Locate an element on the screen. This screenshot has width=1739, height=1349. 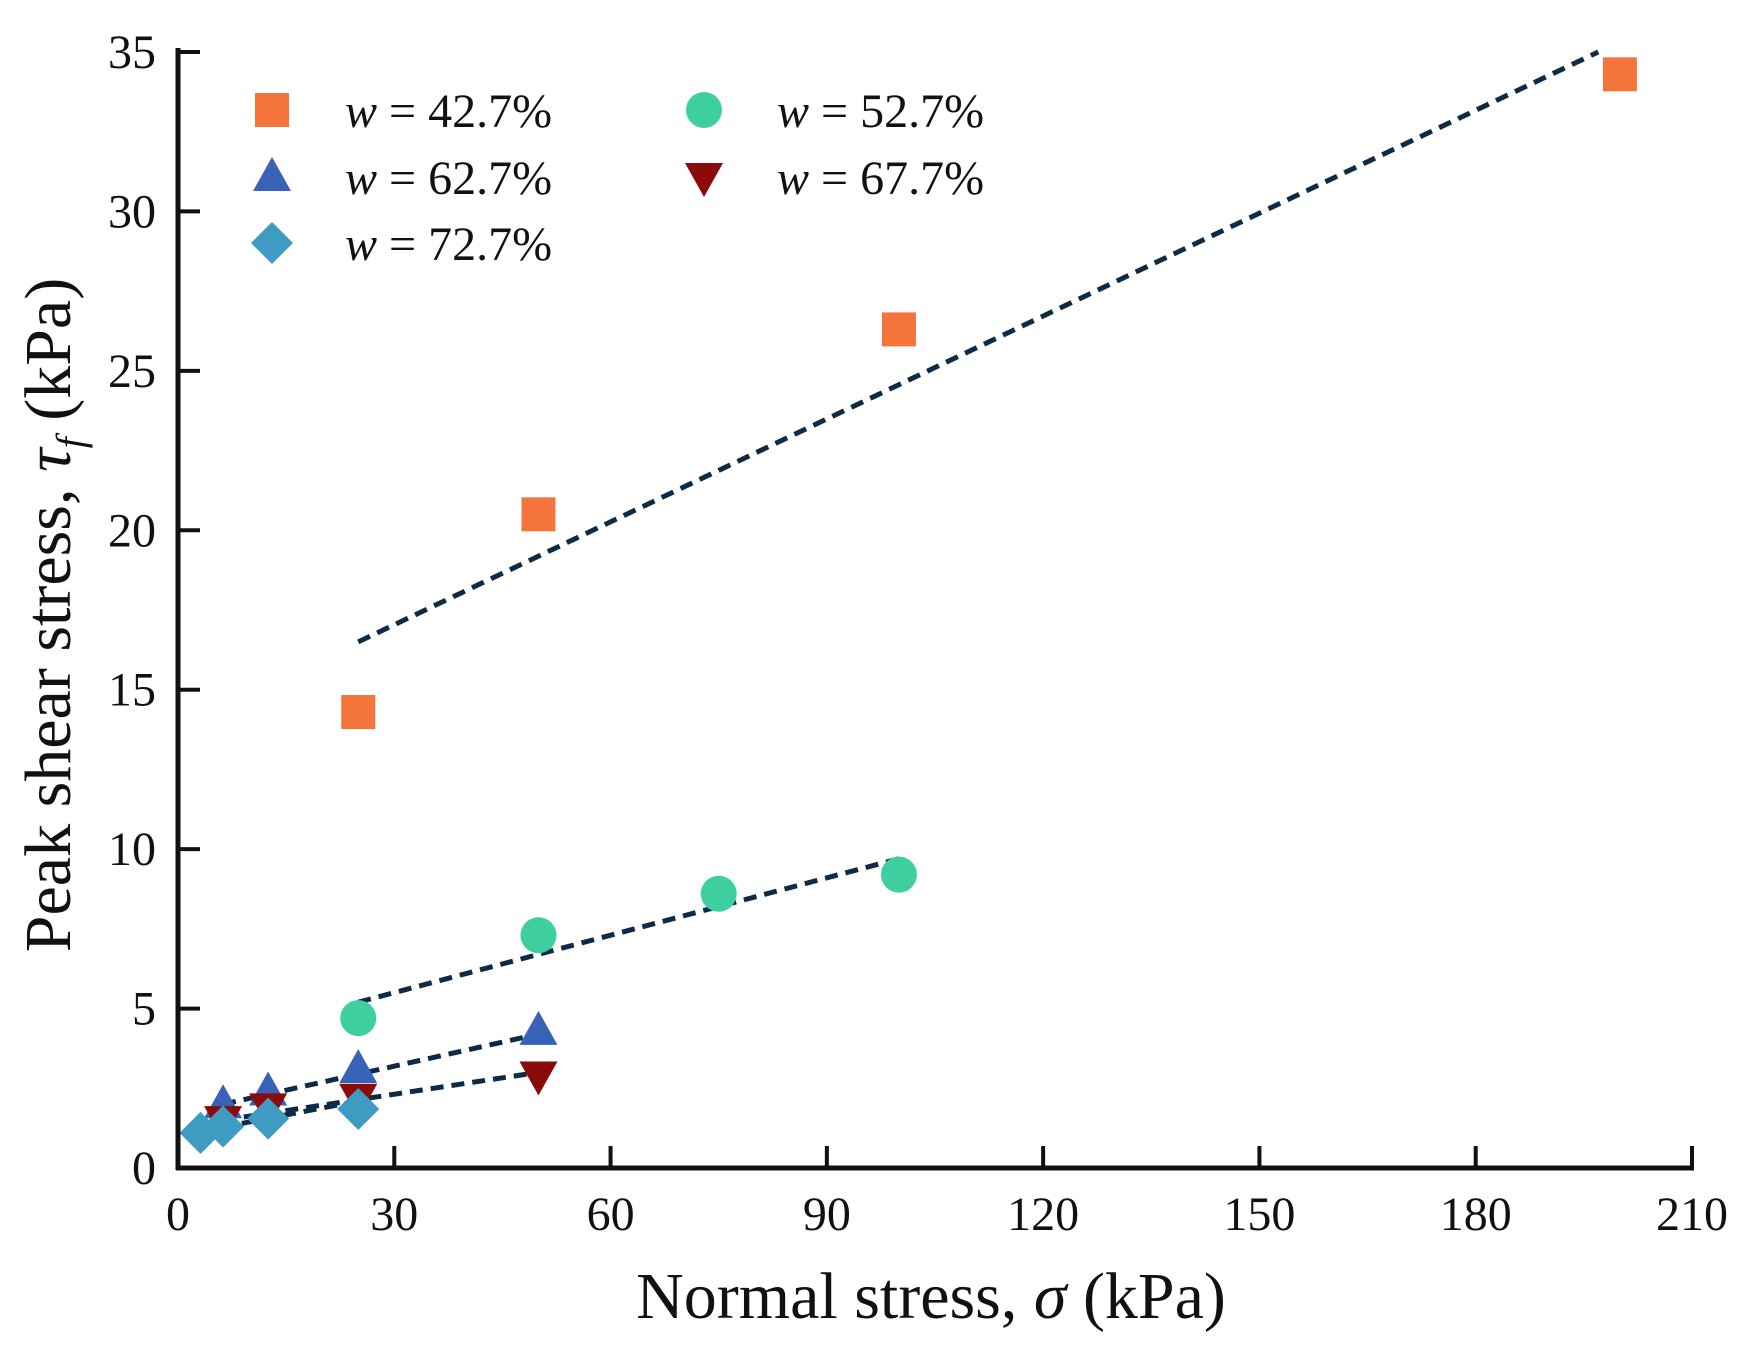
legend-label: w = 67.7% is located at coordinates (880, 178).